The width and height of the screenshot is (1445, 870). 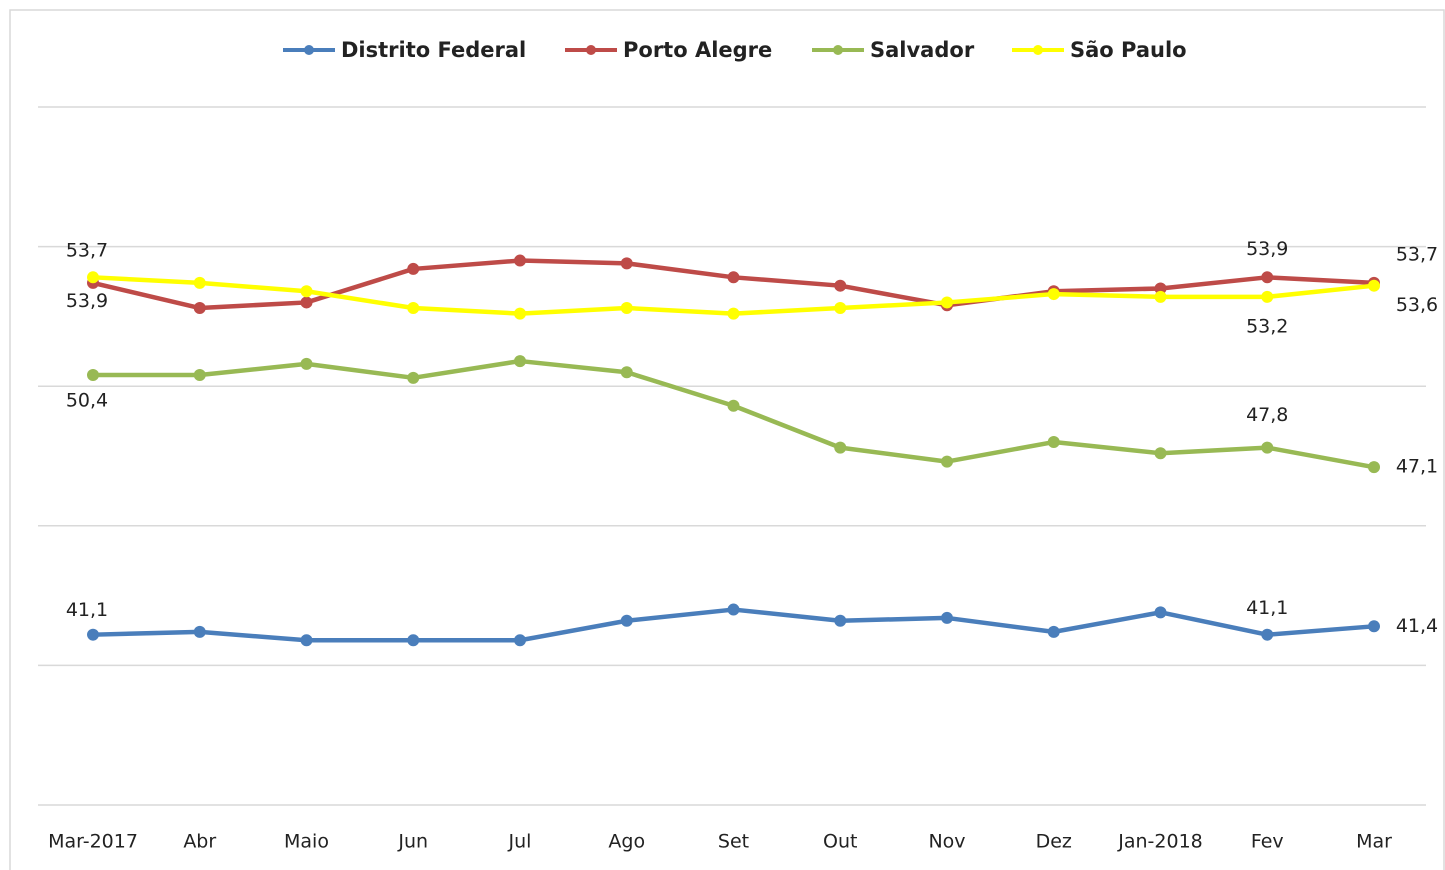 What do you see at coordinates (199, 842) in the screenshot?
I see `x-tick-label: Abr` at bounding box center [199, 842].